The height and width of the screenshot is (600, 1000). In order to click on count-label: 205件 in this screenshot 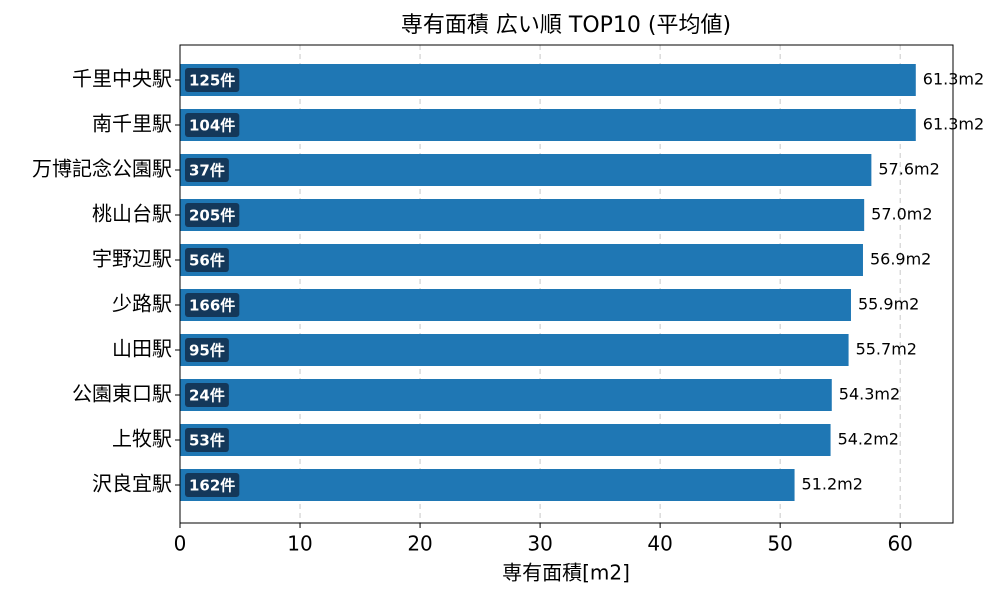, I will do `click(212, 216)`.